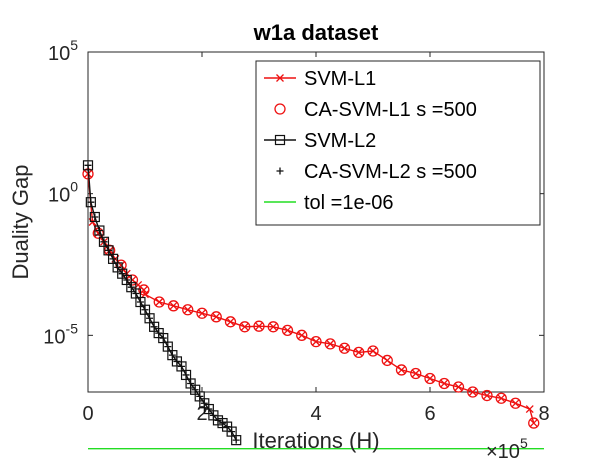  Describe the element at coordinates (316, 32) in the screenshot. I see `chart-title: w1a dataset` at that location.